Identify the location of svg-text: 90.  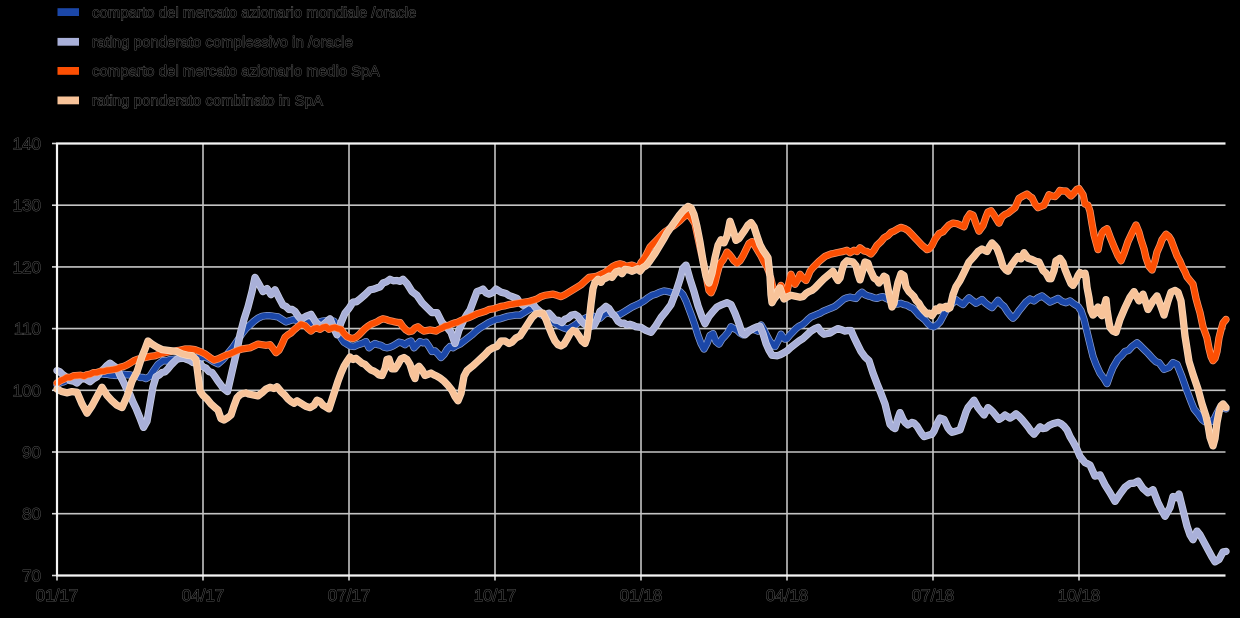
(31, 452).